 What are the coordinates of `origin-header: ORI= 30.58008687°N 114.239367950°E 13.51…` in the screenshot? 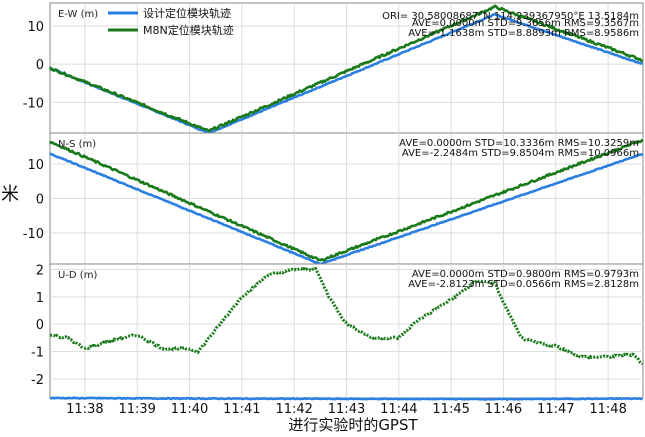 It's located at (510, 16).